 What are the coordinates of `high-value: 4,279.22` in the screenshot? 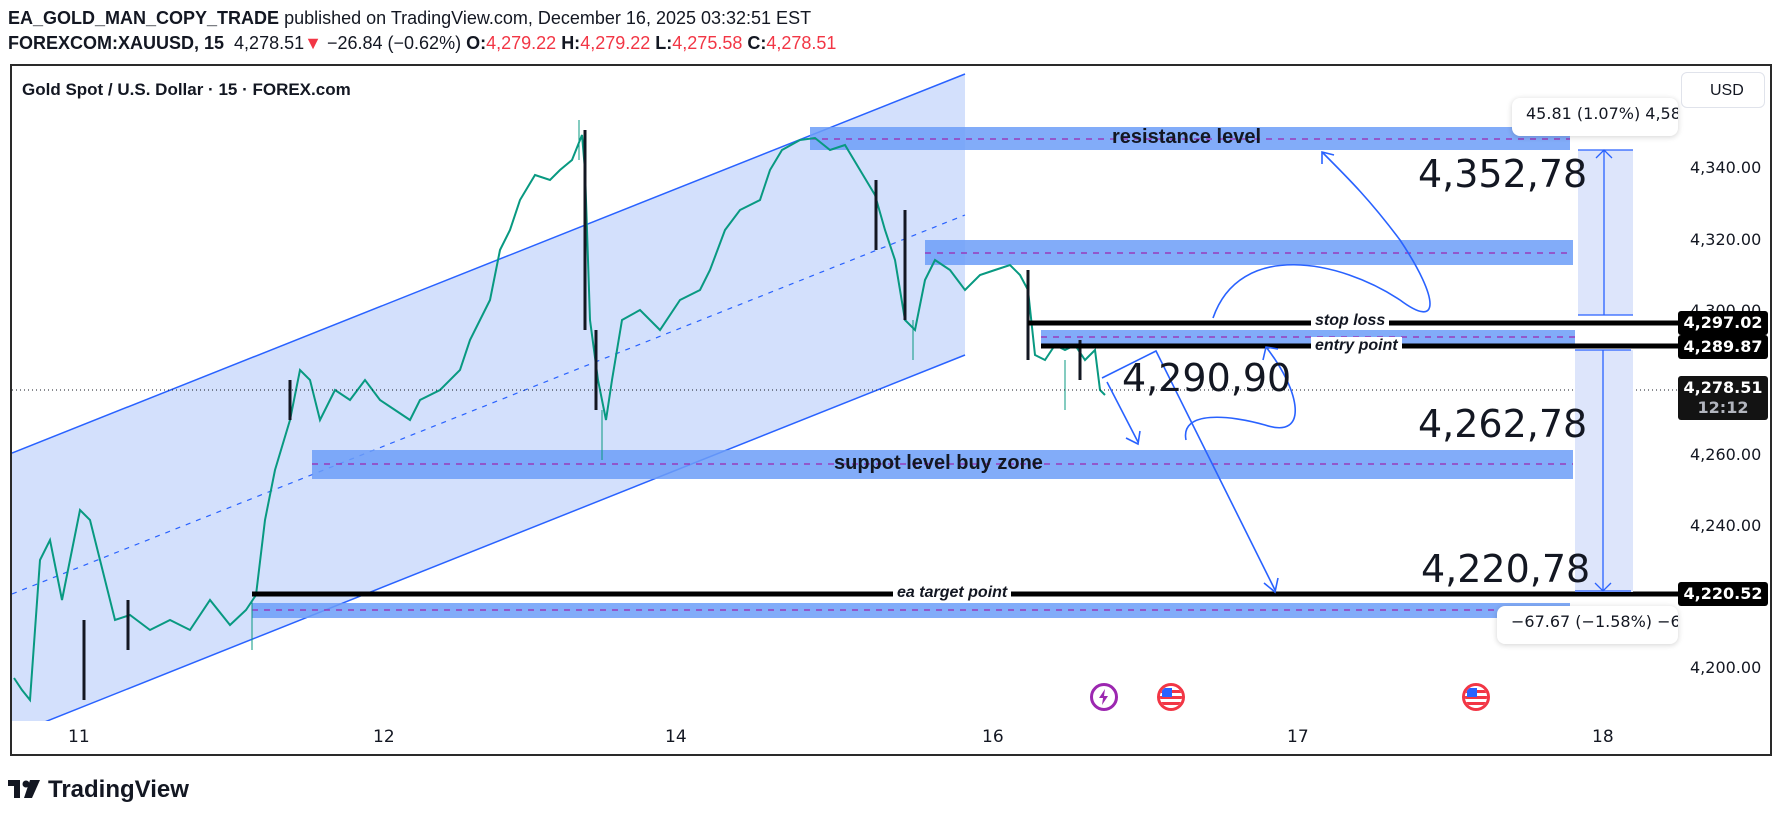 It's located at (615, 43).